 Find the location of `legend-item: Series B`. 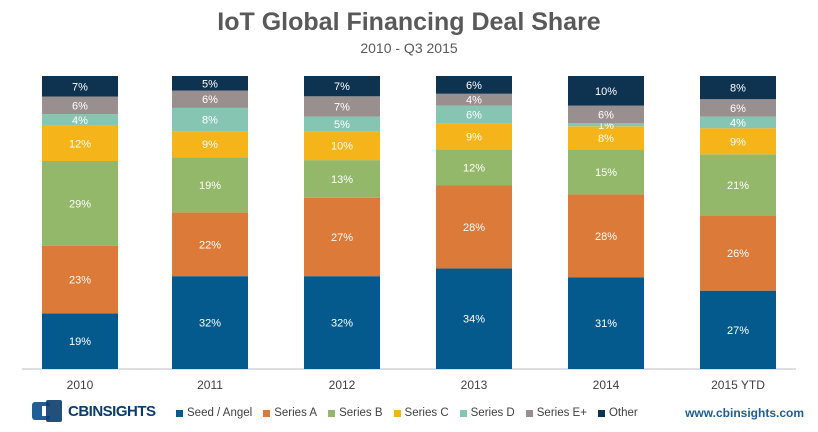

legend-item: Series B is located at coordinates (355, 413).